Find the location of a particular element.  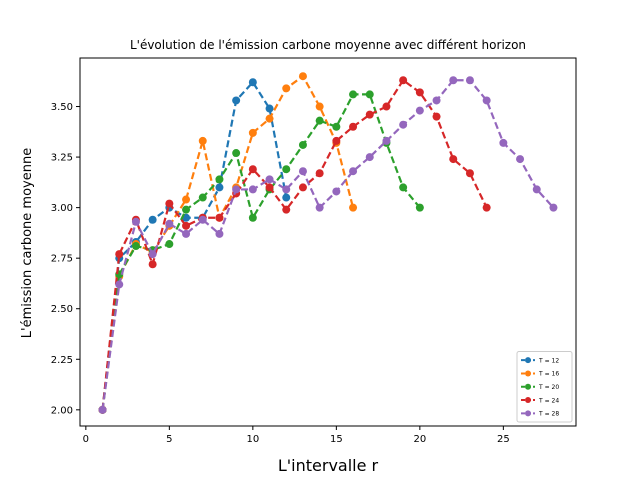

legend-item: T = 24 is located at coordinates (540, 400).